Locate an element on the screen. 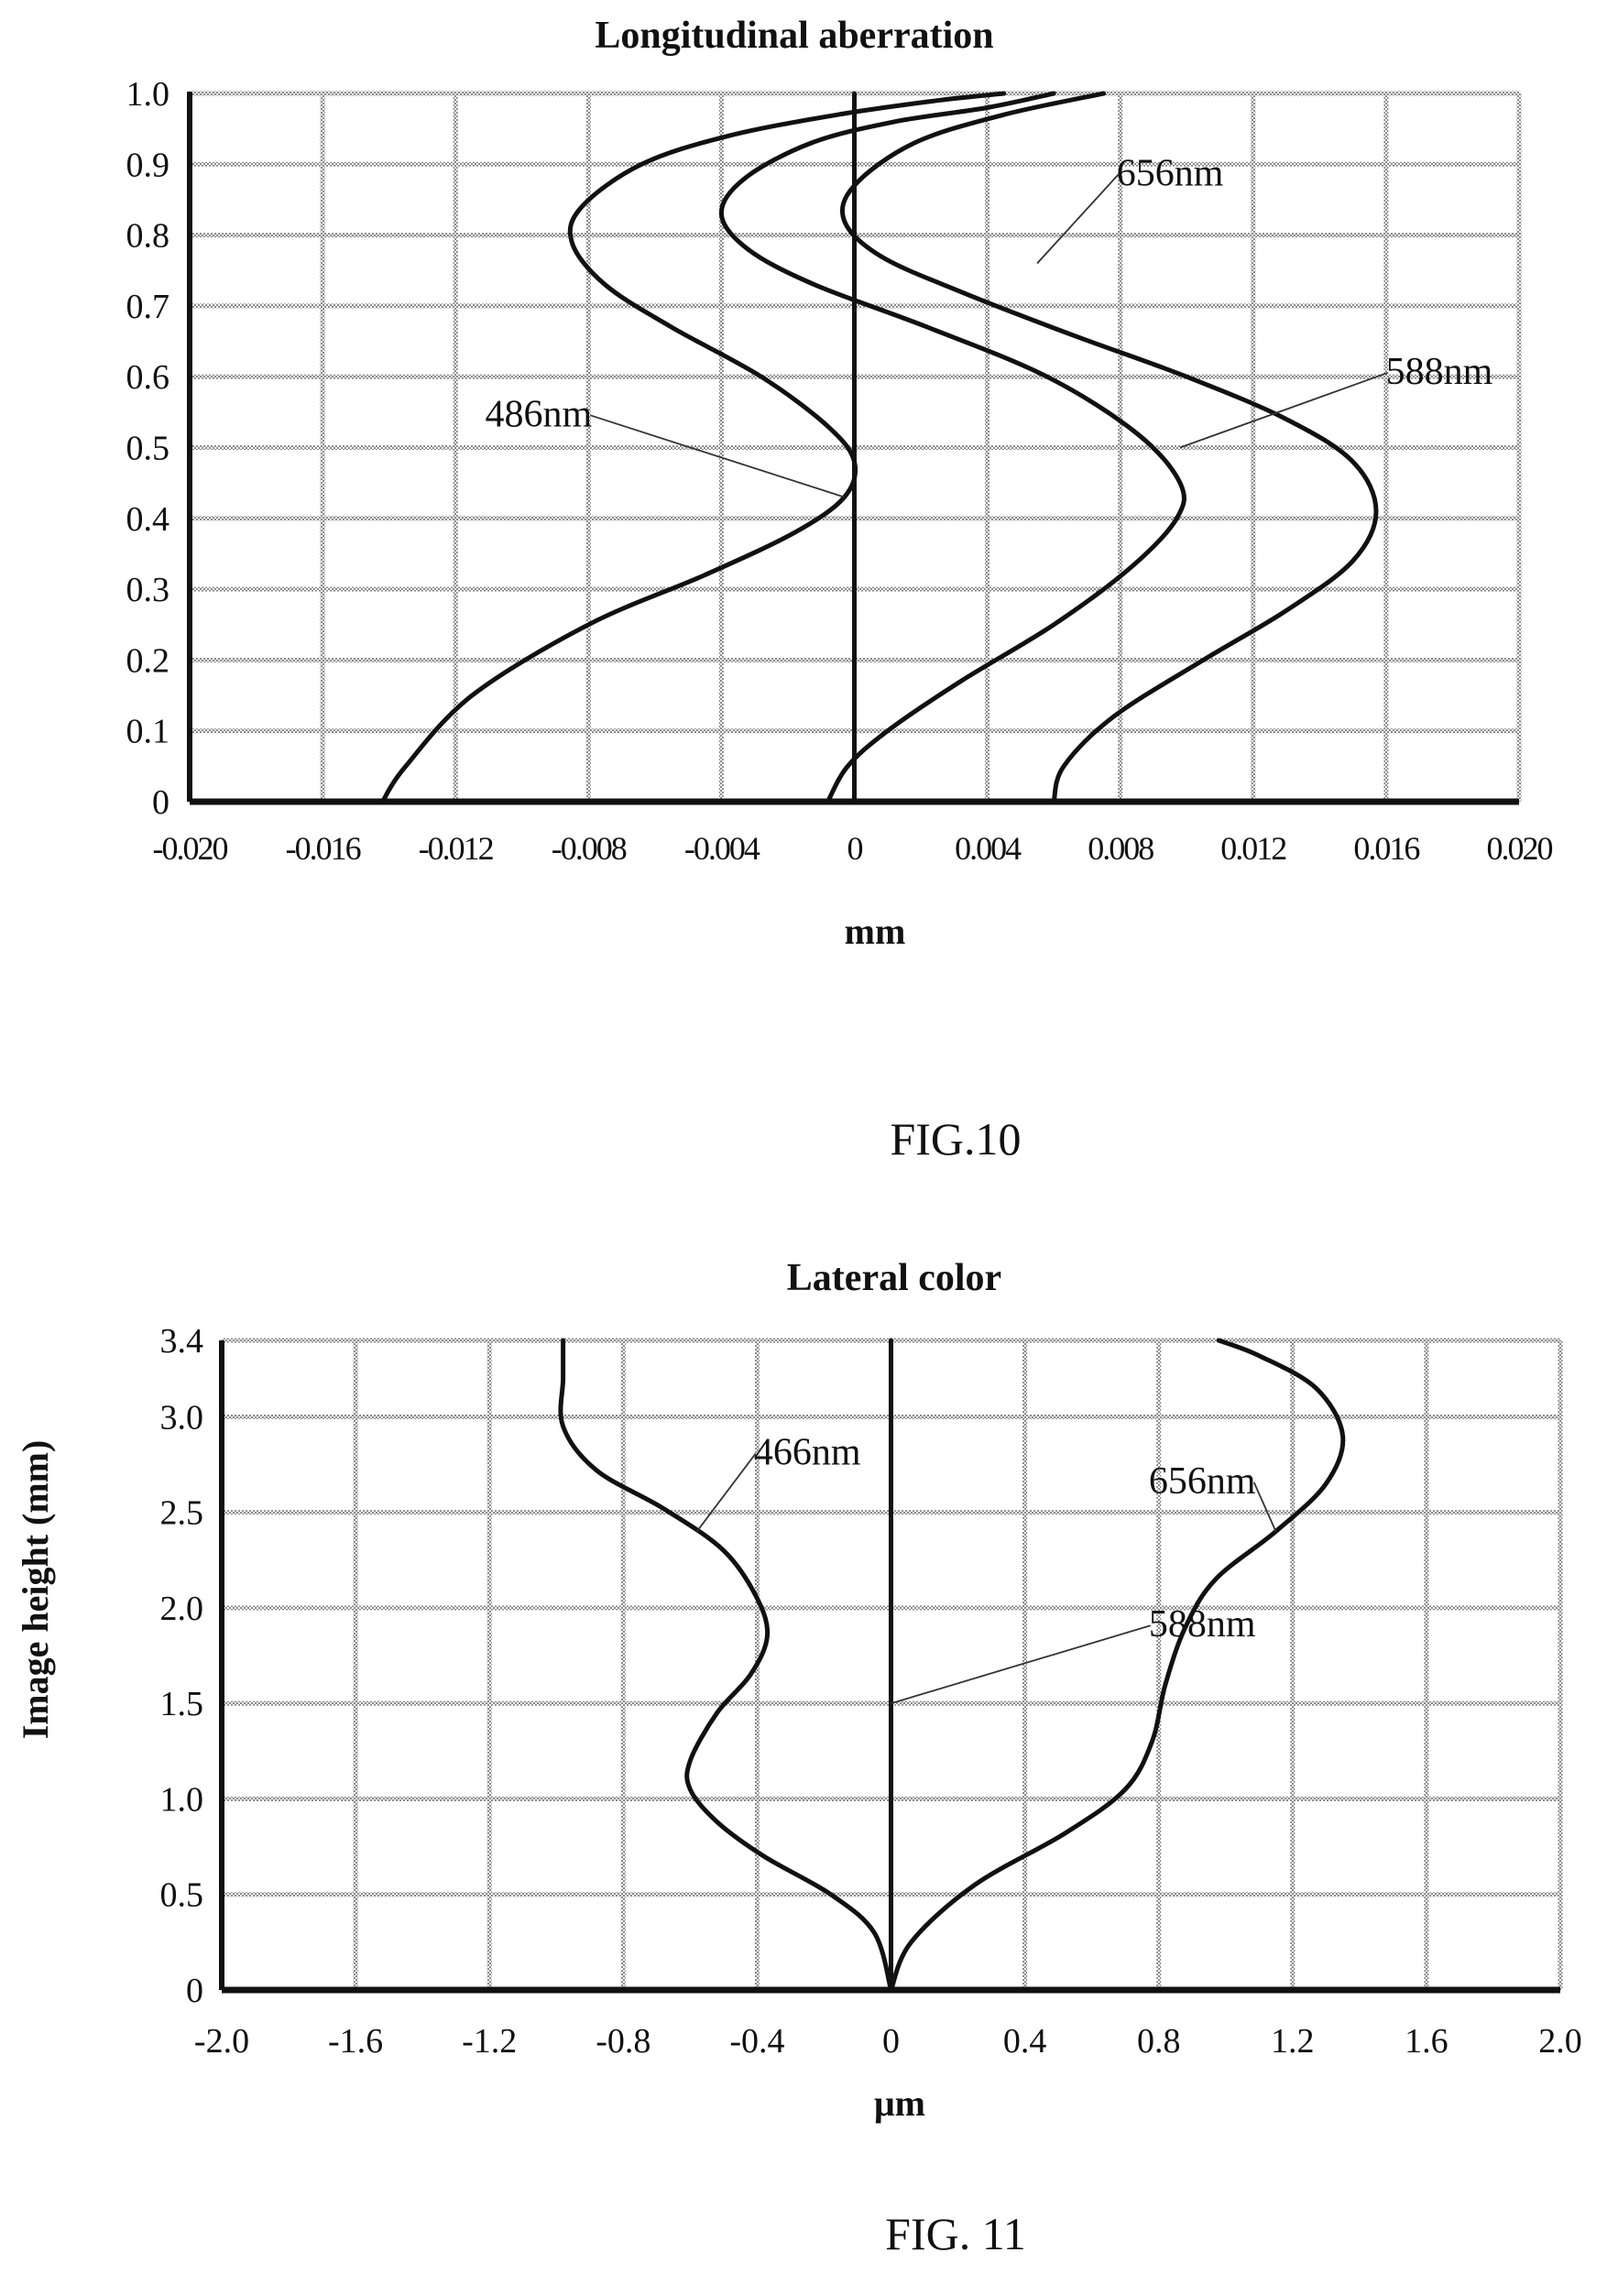  fig10-caption: FIG.10 is located at coordinates (955, 1138).